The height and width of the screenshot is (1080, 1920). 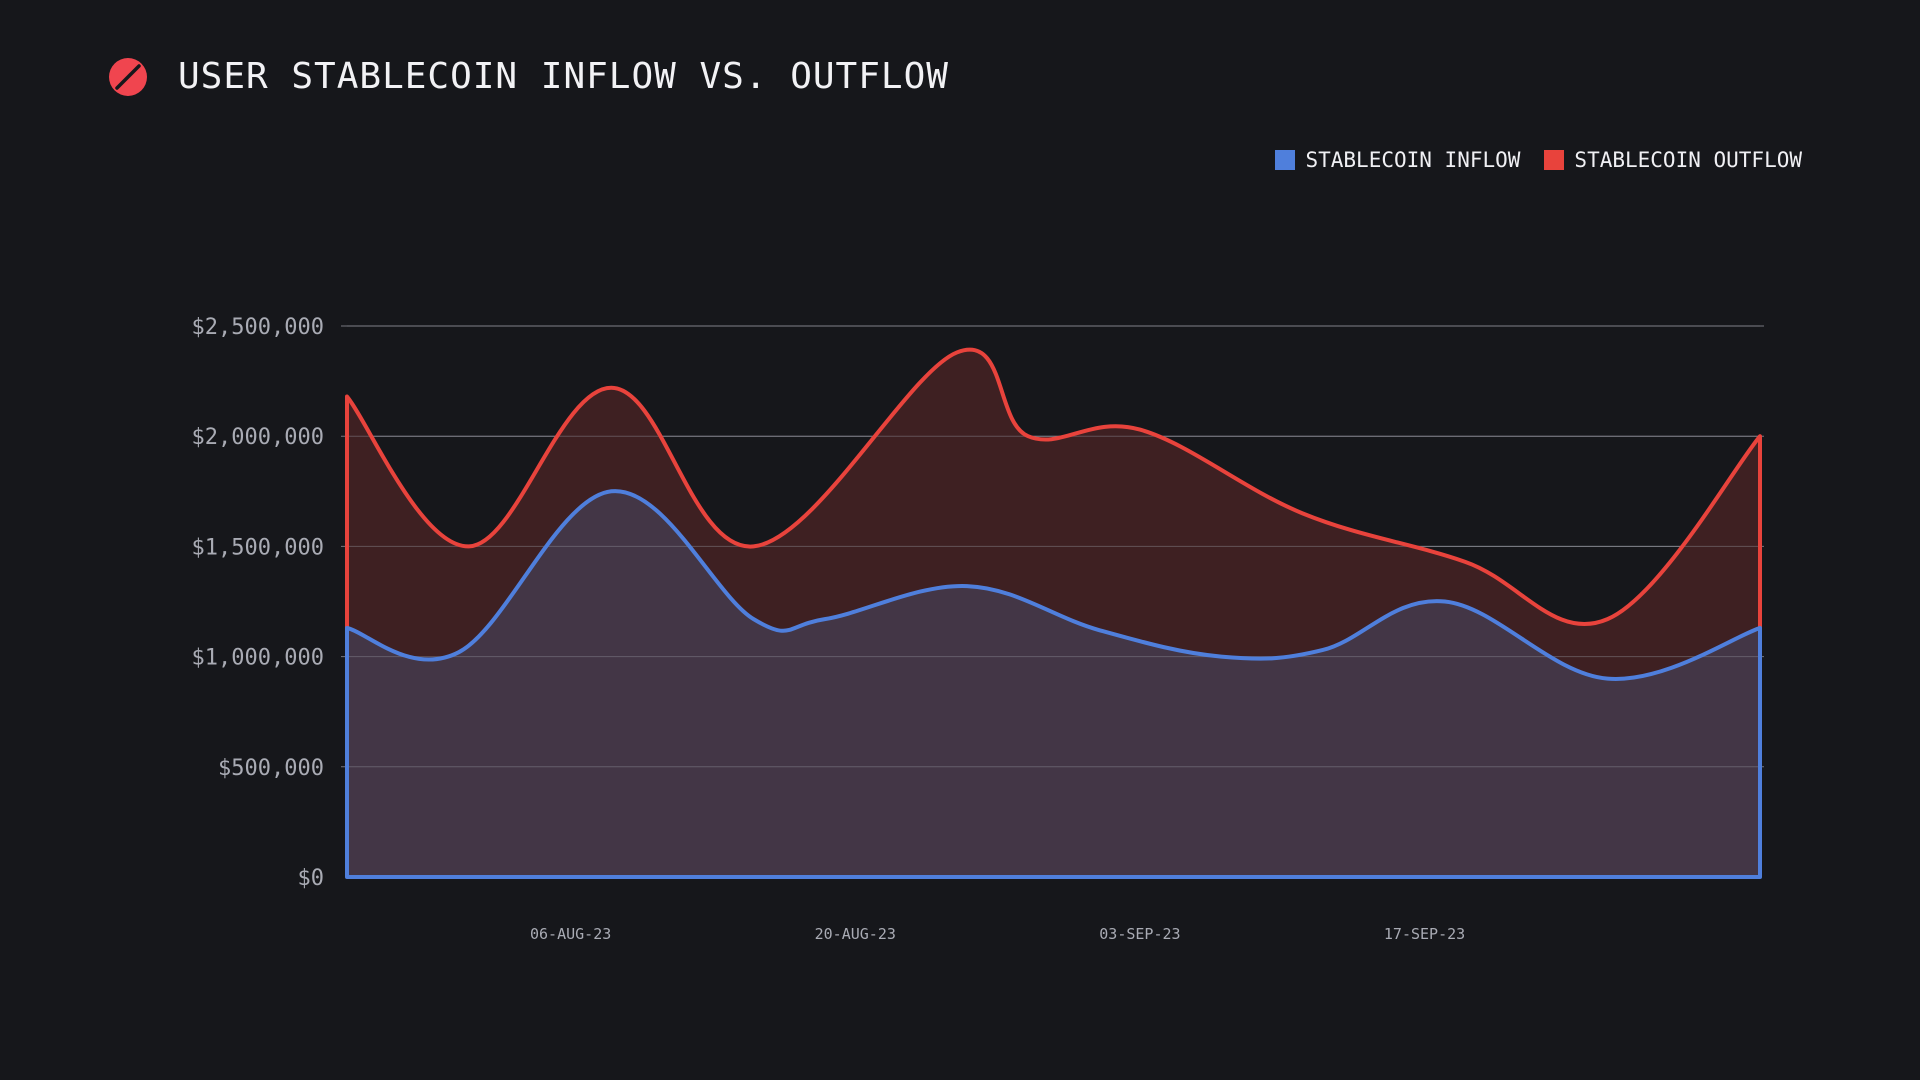 What do you see at coordinates (1554, 160) in the screenshot?
I see `legend-swatch-outflow` at bounding box center [1554, 160].